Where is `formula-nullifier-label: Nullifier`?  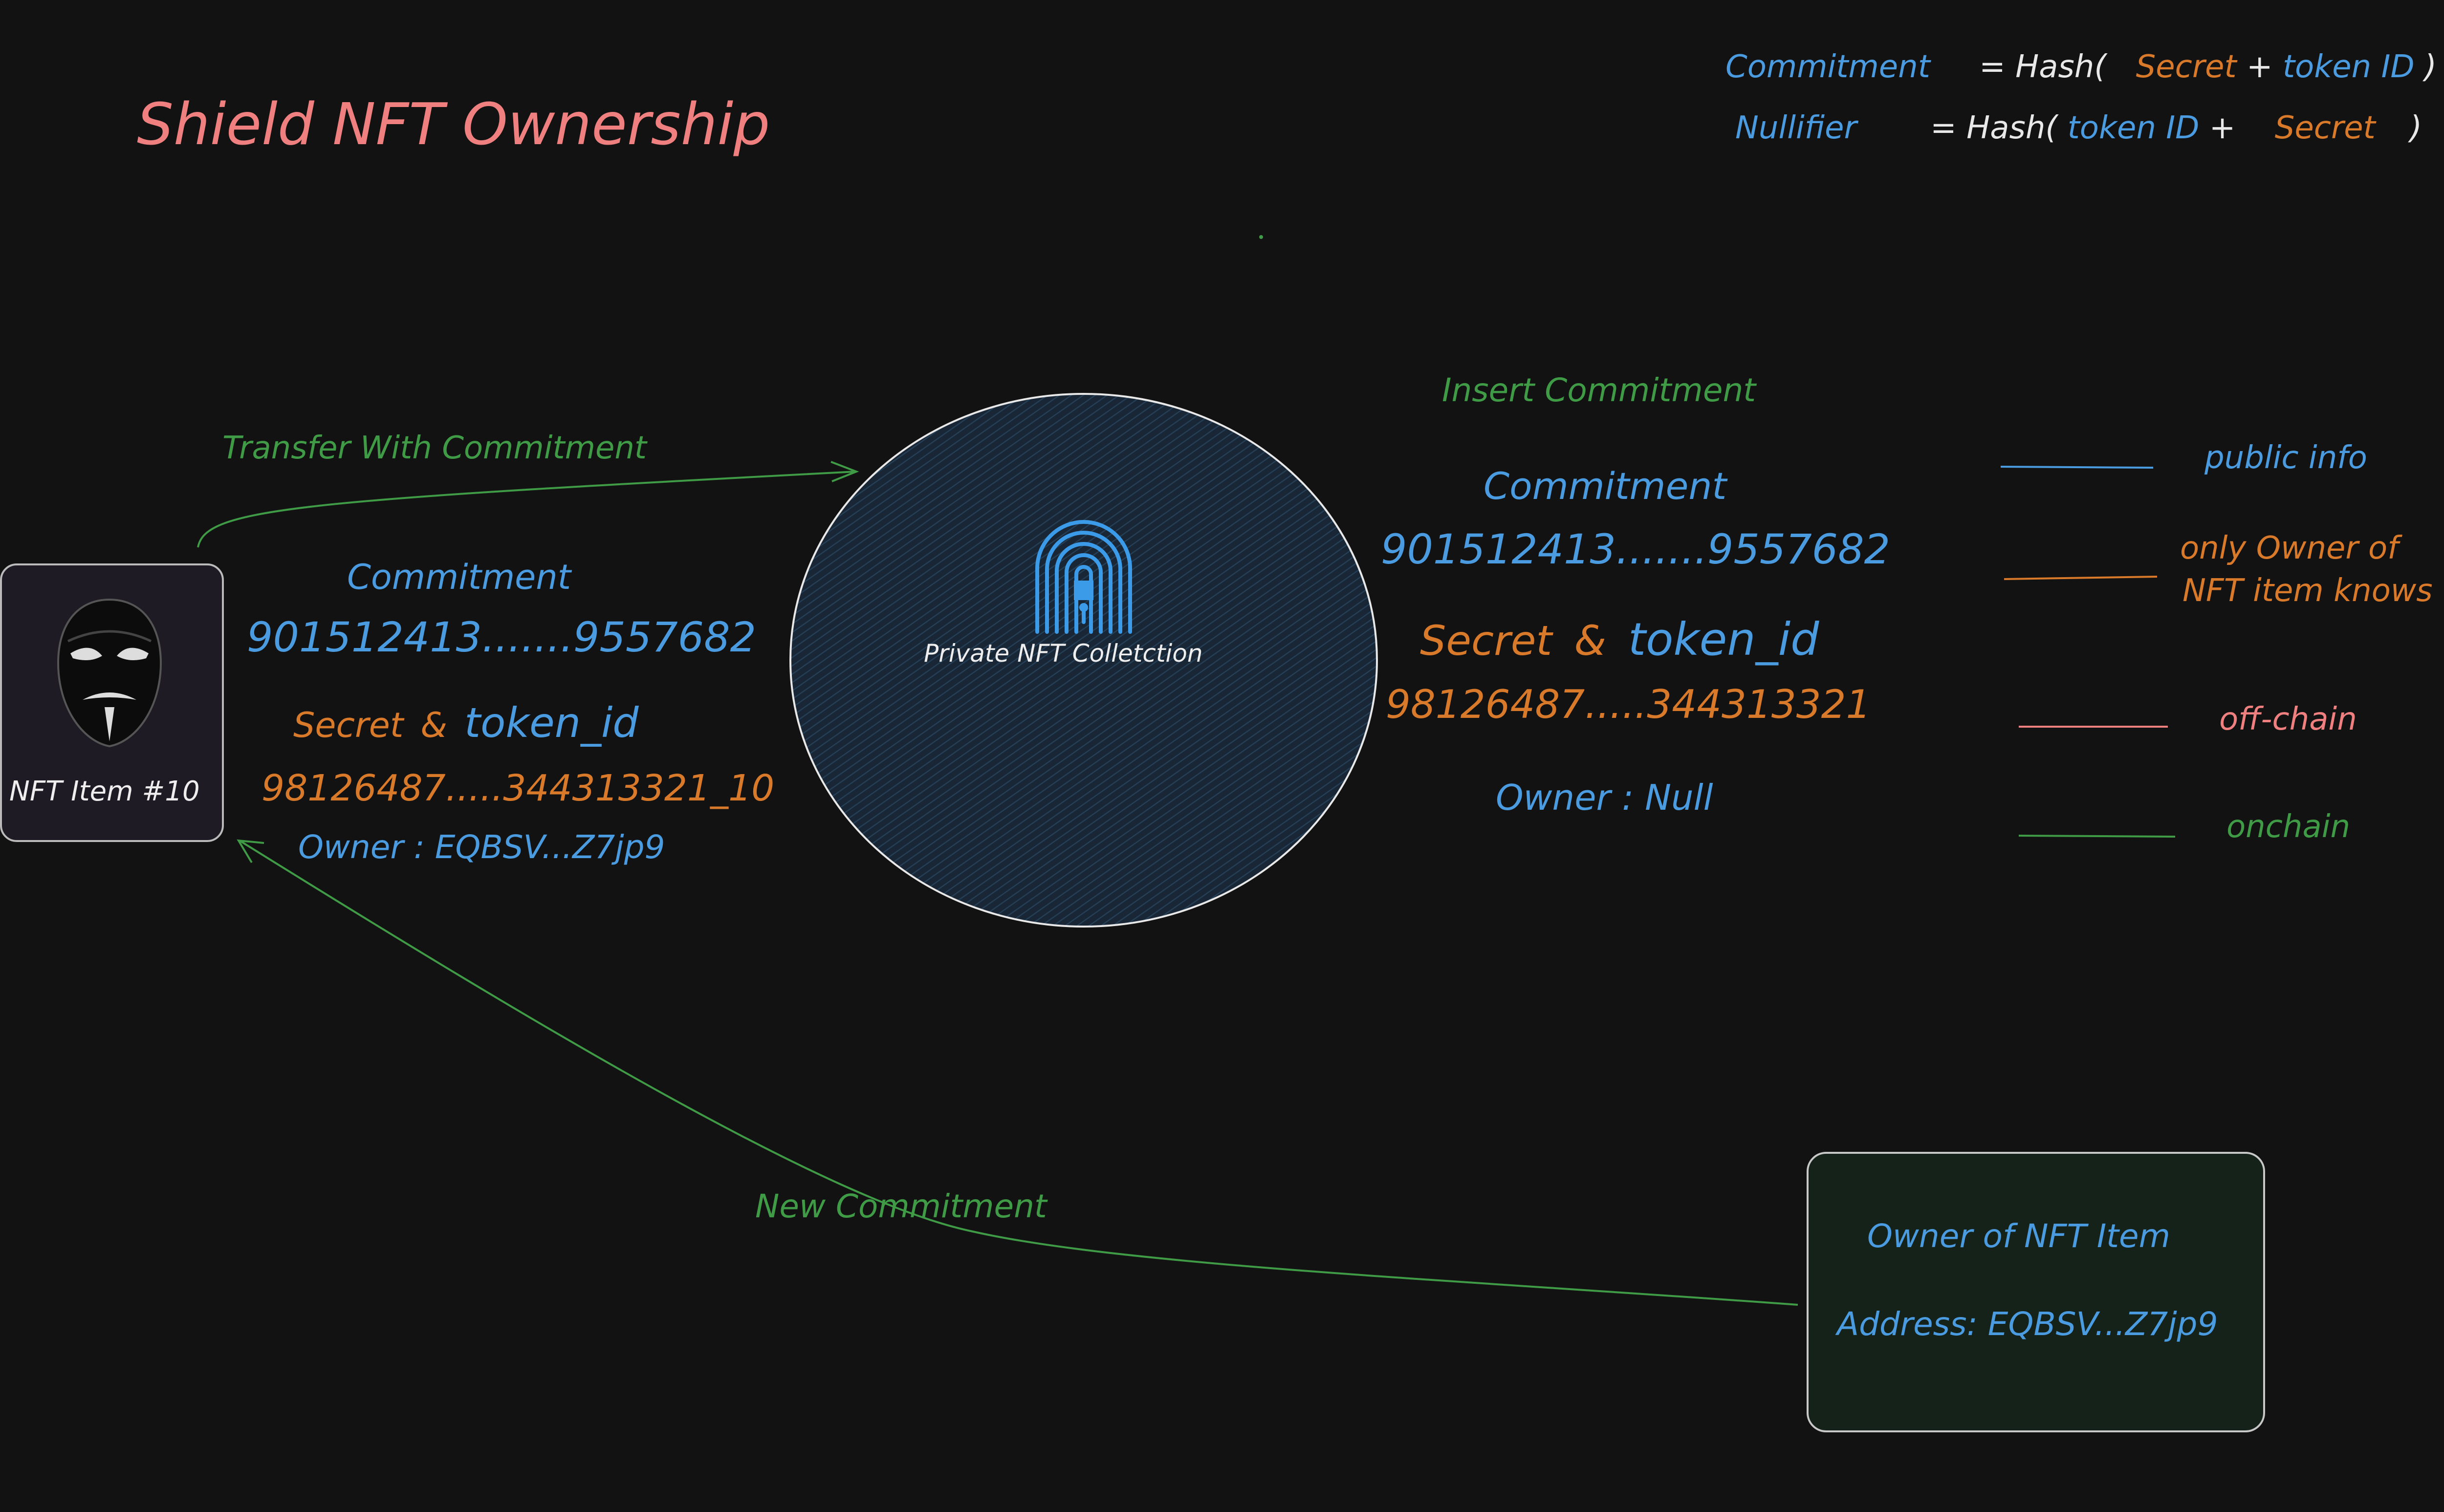 formula-nullifier-label: Nullifier is located at coordinates (1796, 128).